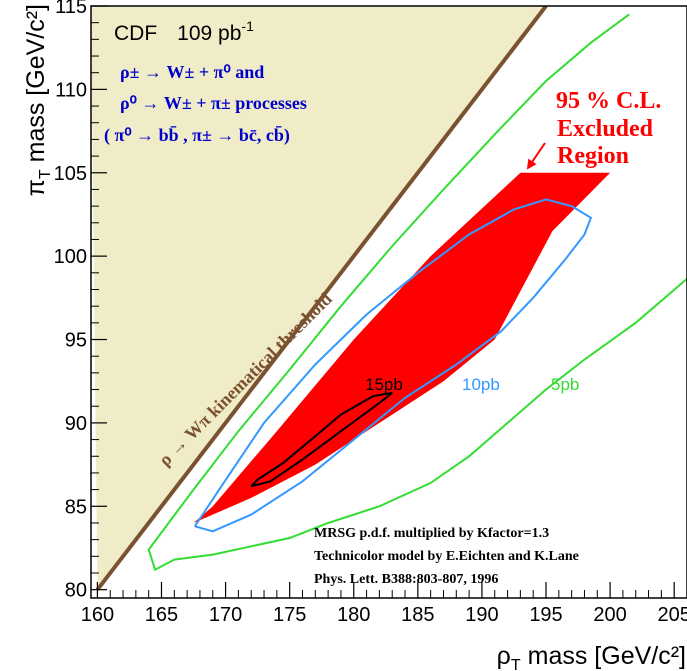  What do you see at coordinates (384, 384) in the screenshot?
I see `contour-label-15pb: 15pb` at bounding box center [384, 384].